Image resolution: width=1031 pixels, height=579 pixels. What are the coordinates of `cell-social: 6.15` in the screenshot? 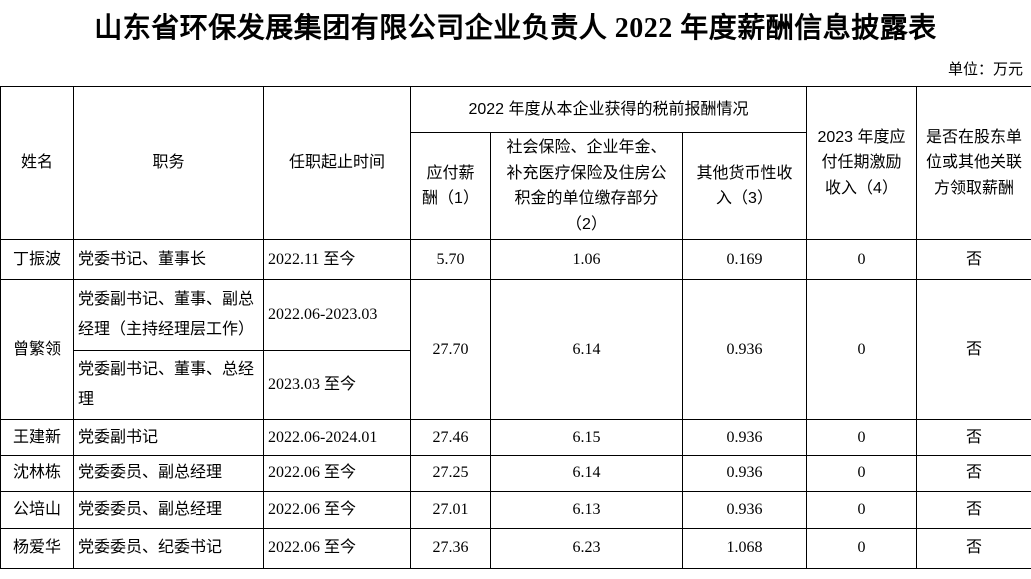 It's located at (586, 438).